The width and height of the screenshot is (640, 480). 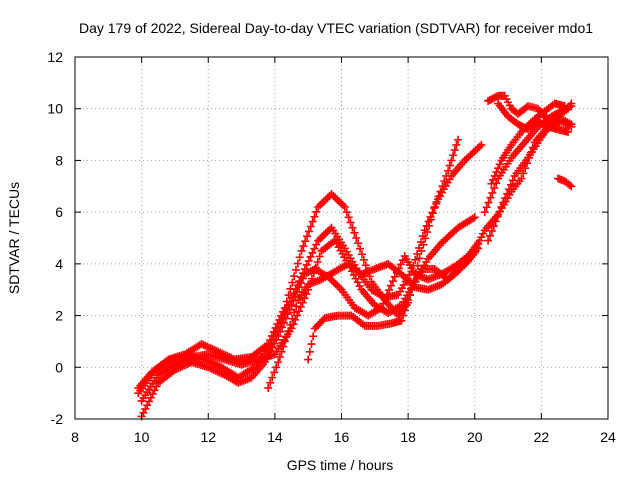 I want to click on x-tick-label: 20, so click(x=475, y=437).